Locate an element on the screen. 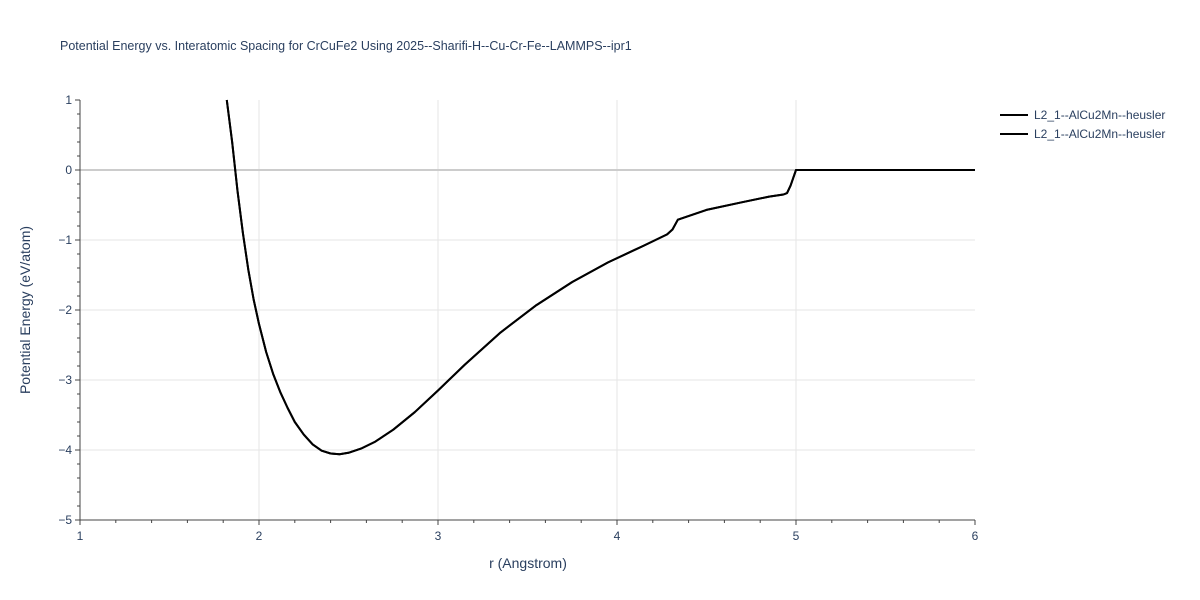 The width and height of the screenshot is (1200, 600). x-tick-label: 6 is located at coordinates (975, 536).